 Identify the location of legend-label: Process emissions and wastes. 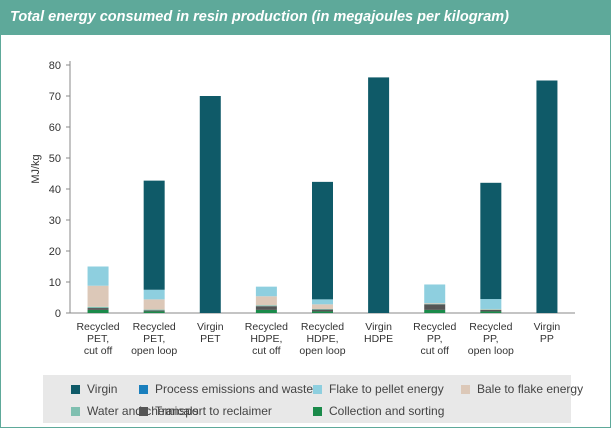
(237, 389).